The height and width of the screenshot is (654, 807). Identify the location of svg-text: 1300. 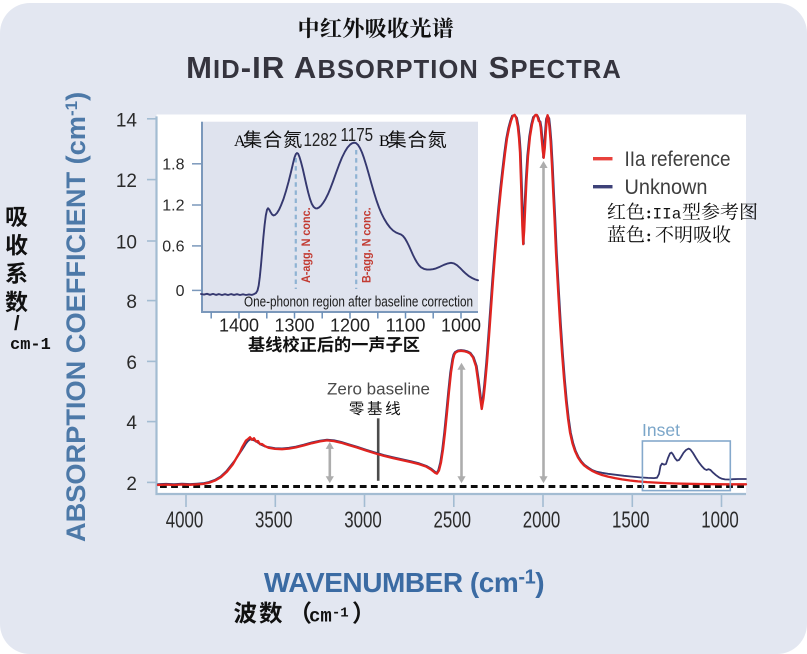
(295, 326).